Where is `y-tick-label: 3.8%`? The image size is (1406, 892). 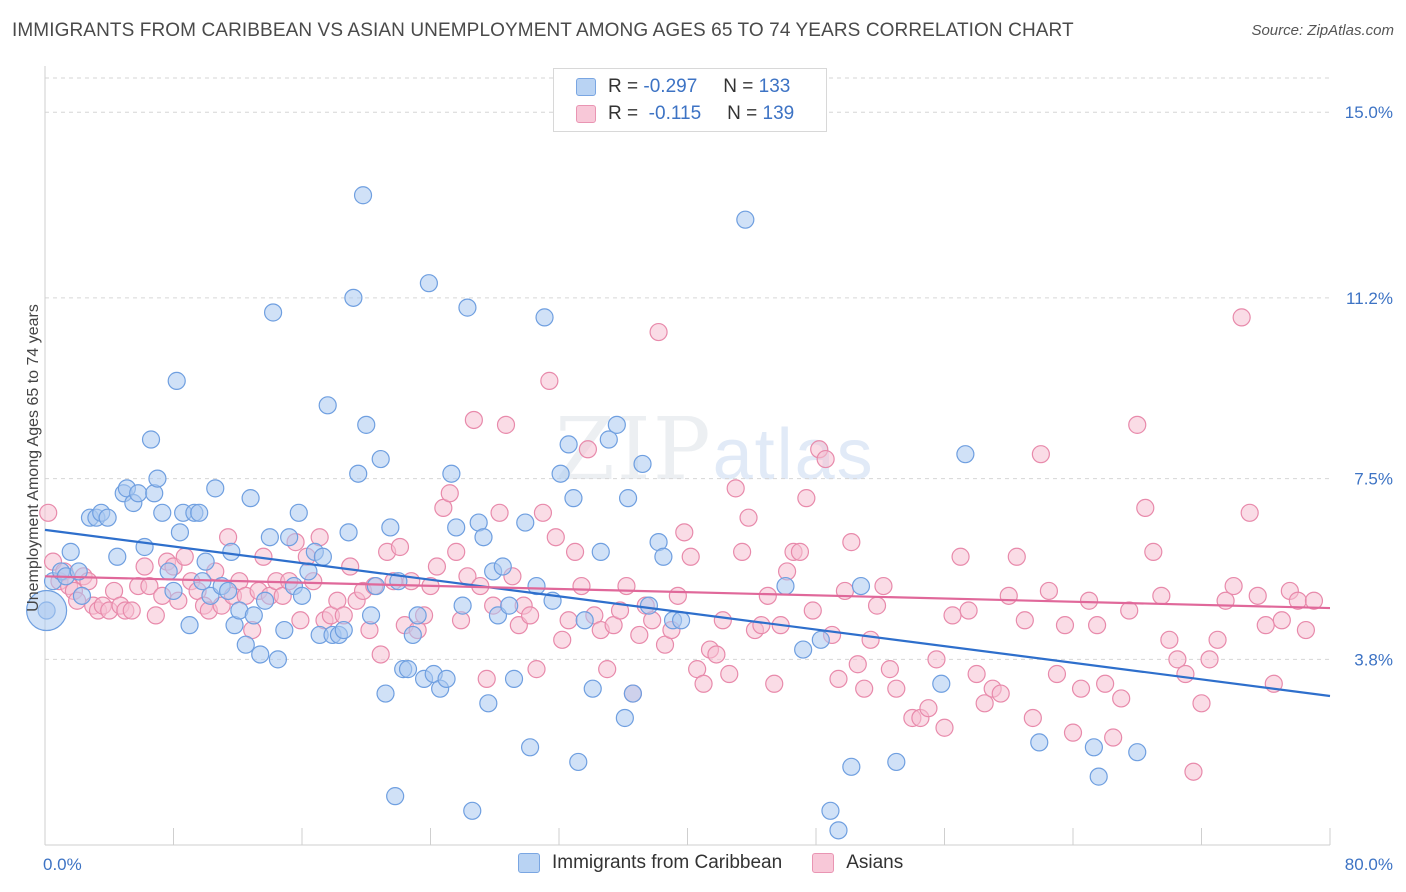 y-tick-label: 3.8% is located at coordinates (1373, 659).